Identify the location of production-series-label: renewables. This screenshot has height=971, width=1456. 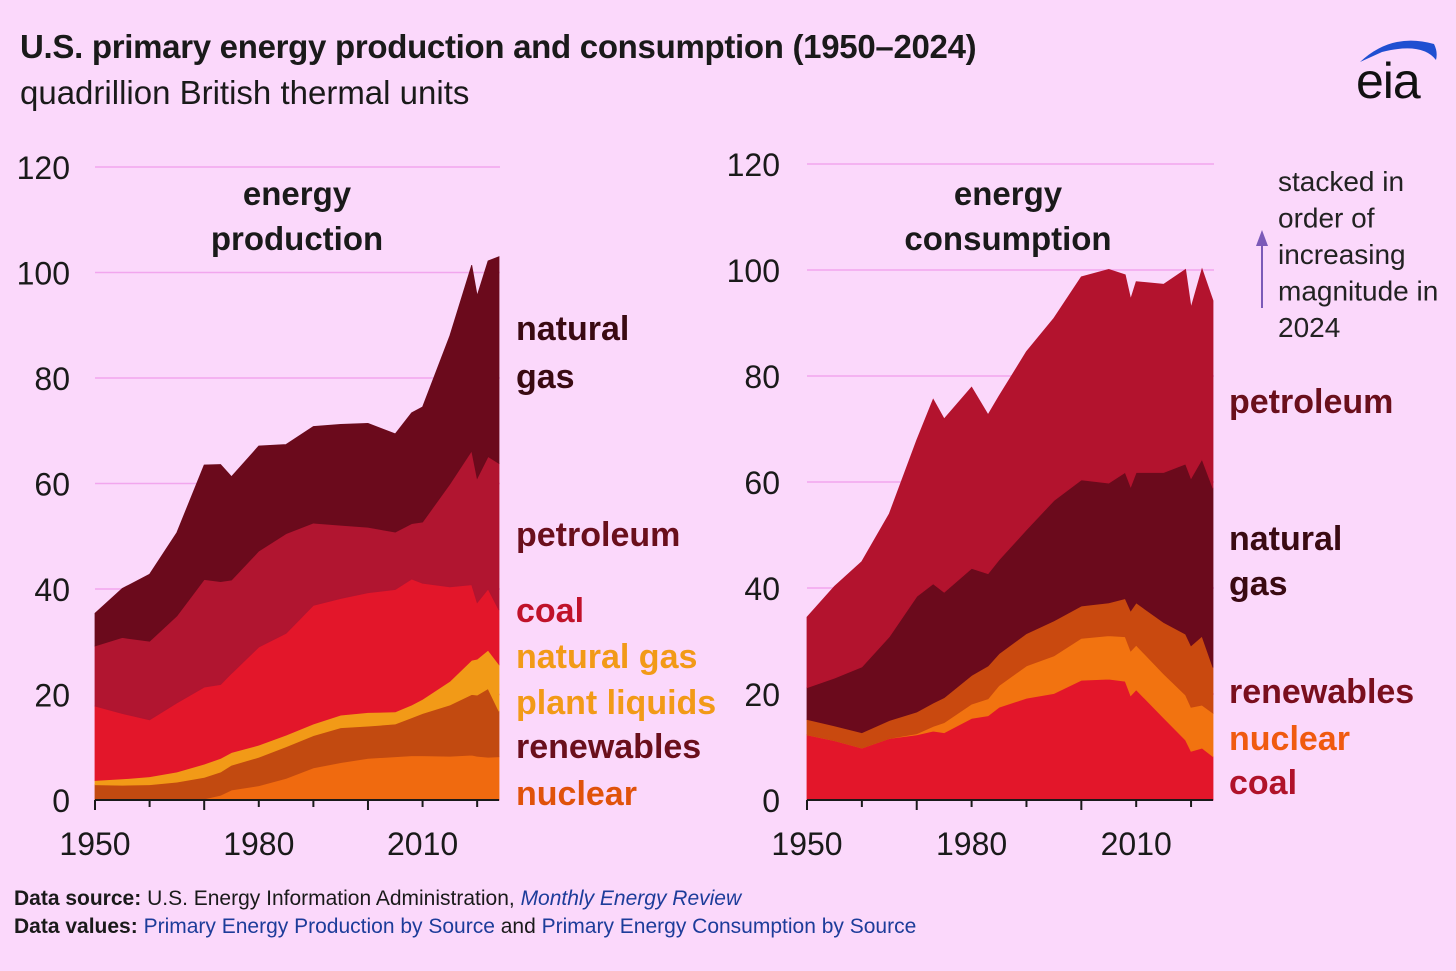
(608, 747).